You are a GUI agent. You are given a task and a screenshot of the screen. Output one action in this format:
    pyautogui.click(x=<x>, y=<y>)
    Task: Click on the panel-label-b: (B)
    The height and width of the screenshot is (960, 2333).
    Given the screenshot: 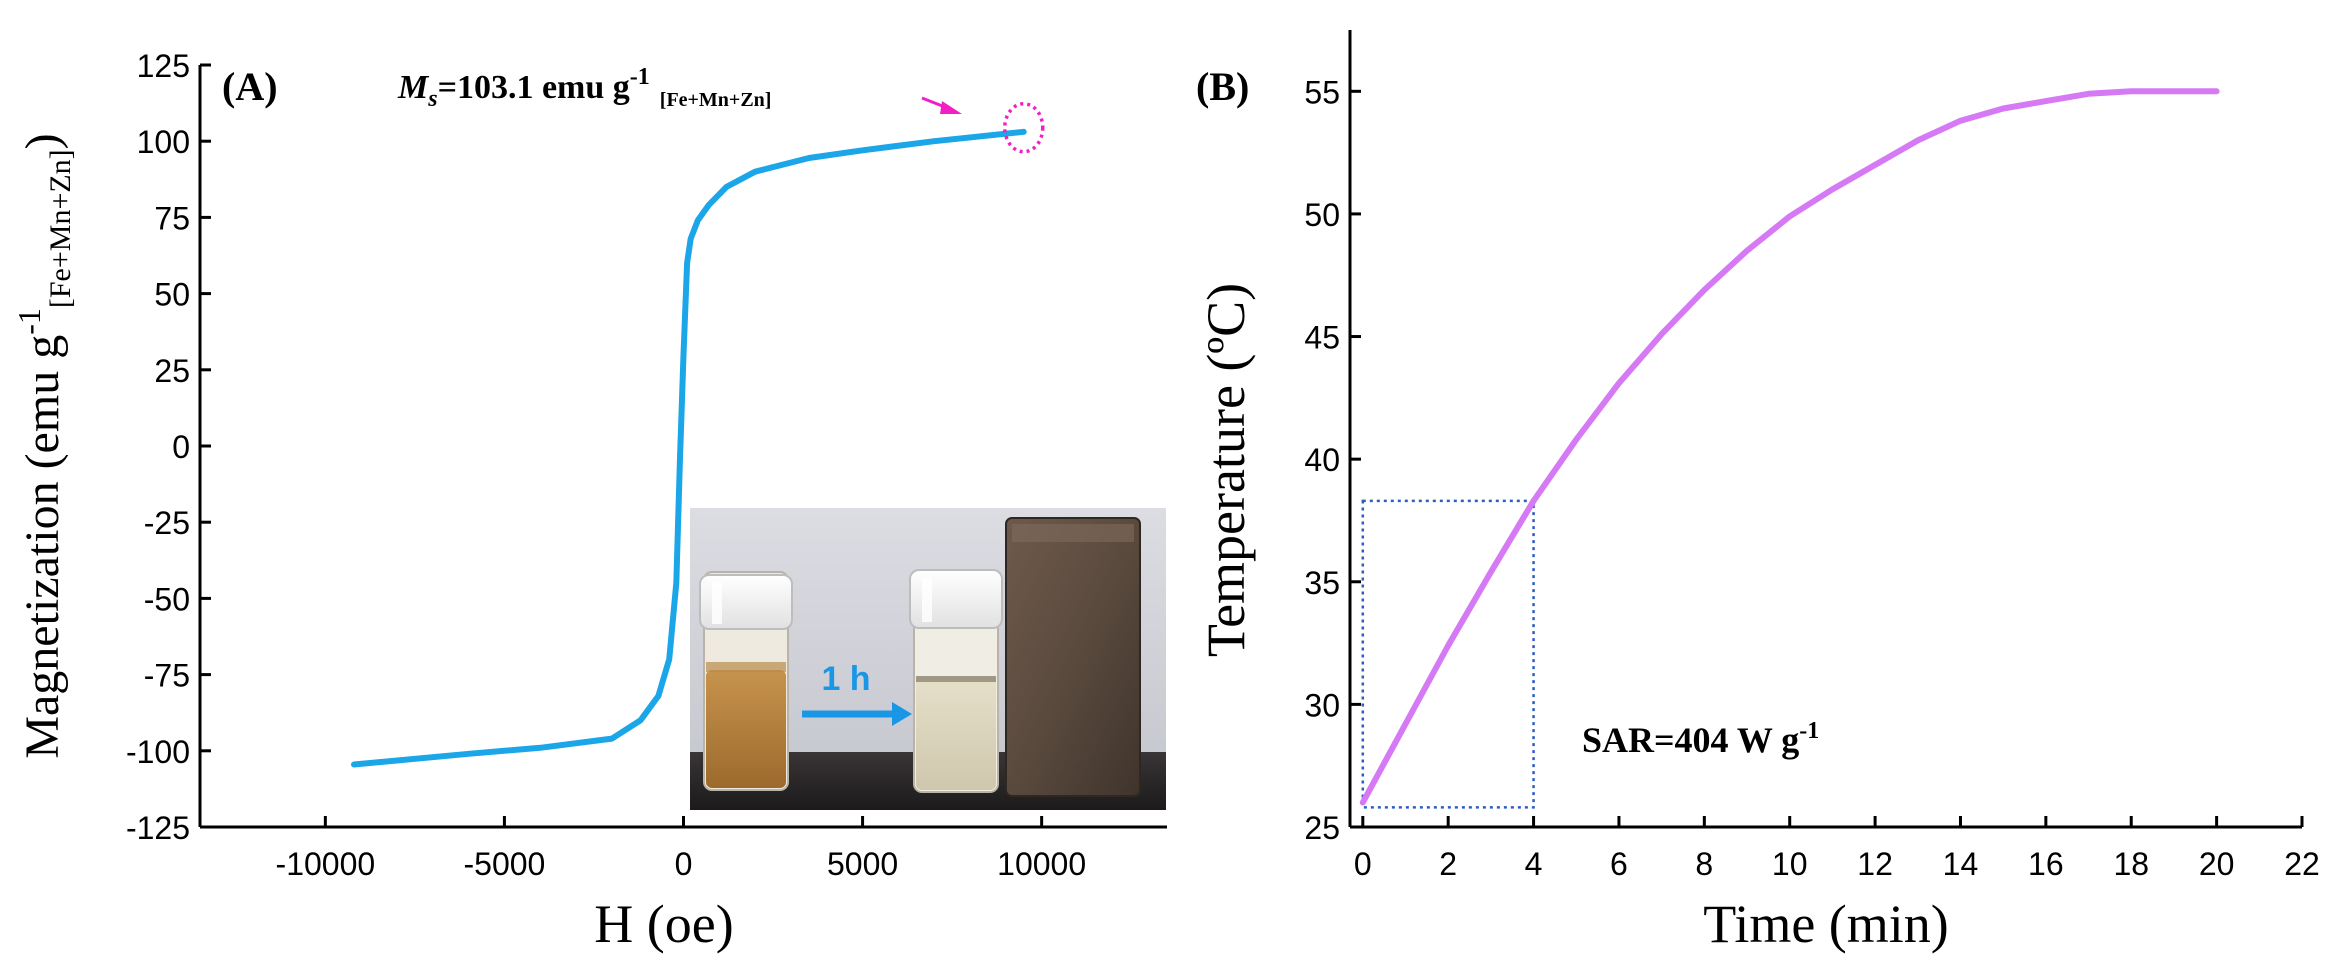 What is the action you would take?
    pyautogui.click(x=1222, y=86)
    